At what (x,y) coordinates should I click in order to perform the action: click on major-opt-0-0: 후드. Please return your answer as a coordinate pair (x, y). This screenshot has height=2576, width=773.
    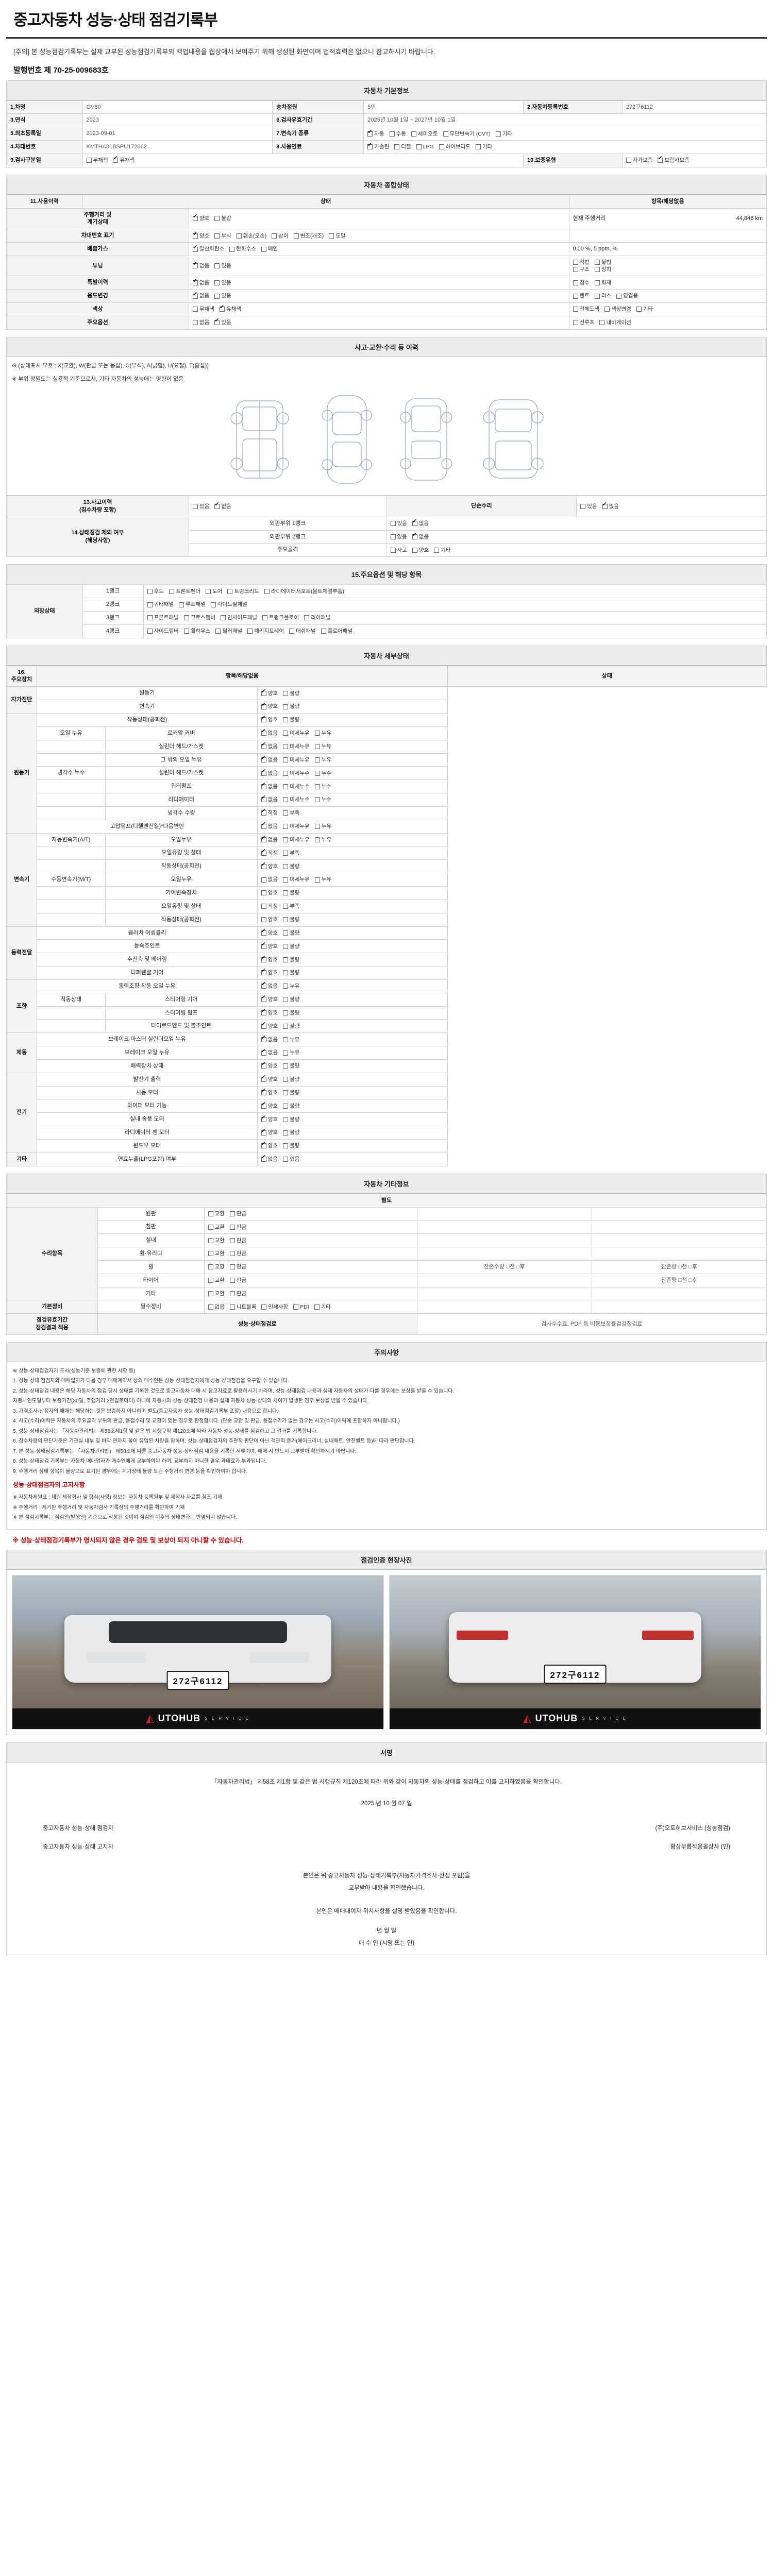
    Looking at the image, I should click on (155, 591).